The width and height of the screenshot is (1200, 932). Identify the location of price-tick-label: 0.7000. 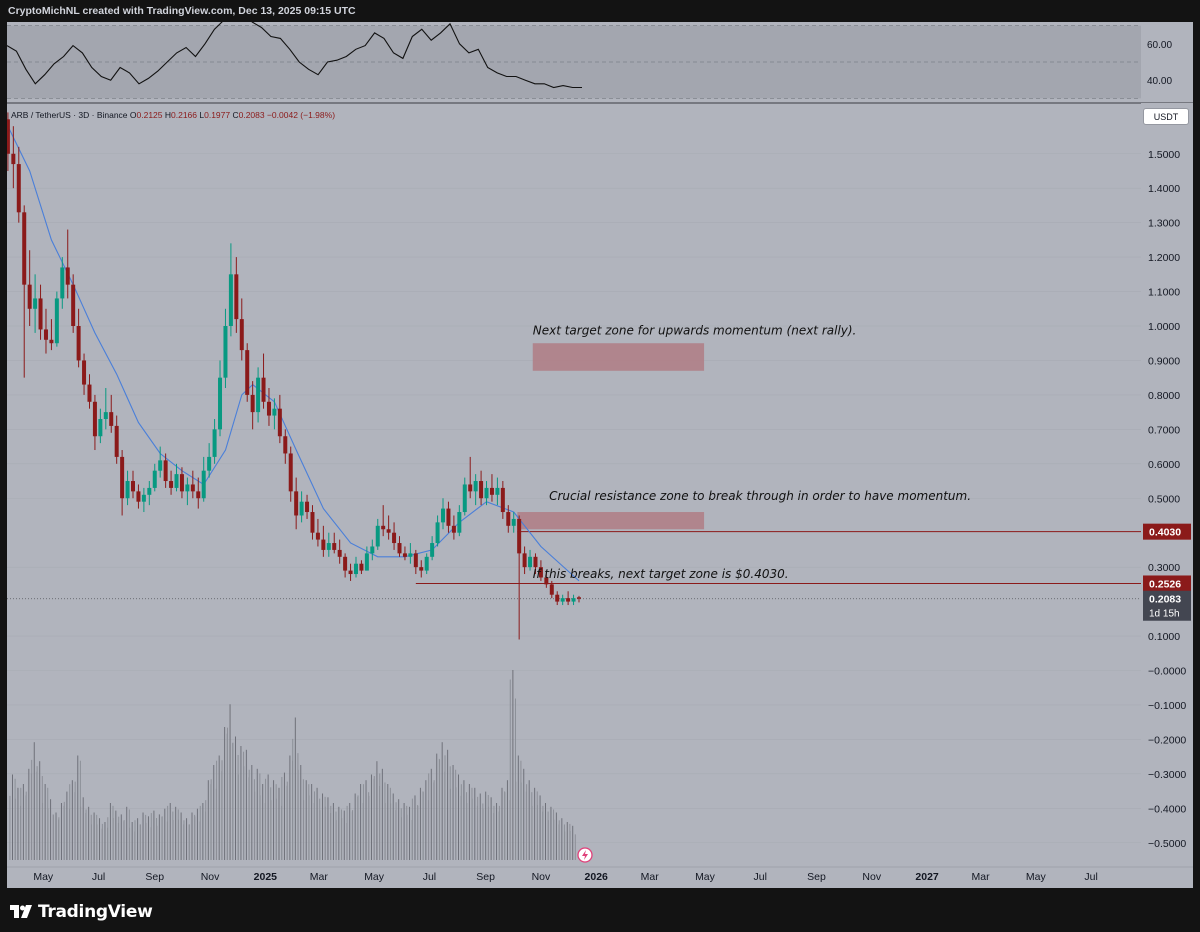
(1164, 430).